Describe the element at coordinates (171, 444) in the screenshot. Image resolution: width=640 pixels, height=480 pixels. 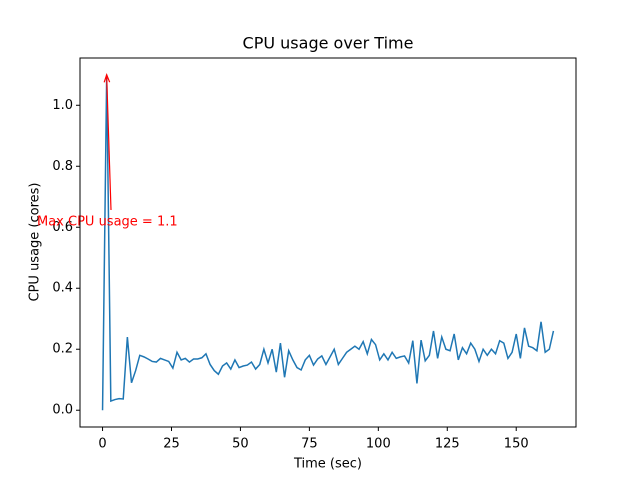
I see `x-tick-label: 25` at that location.